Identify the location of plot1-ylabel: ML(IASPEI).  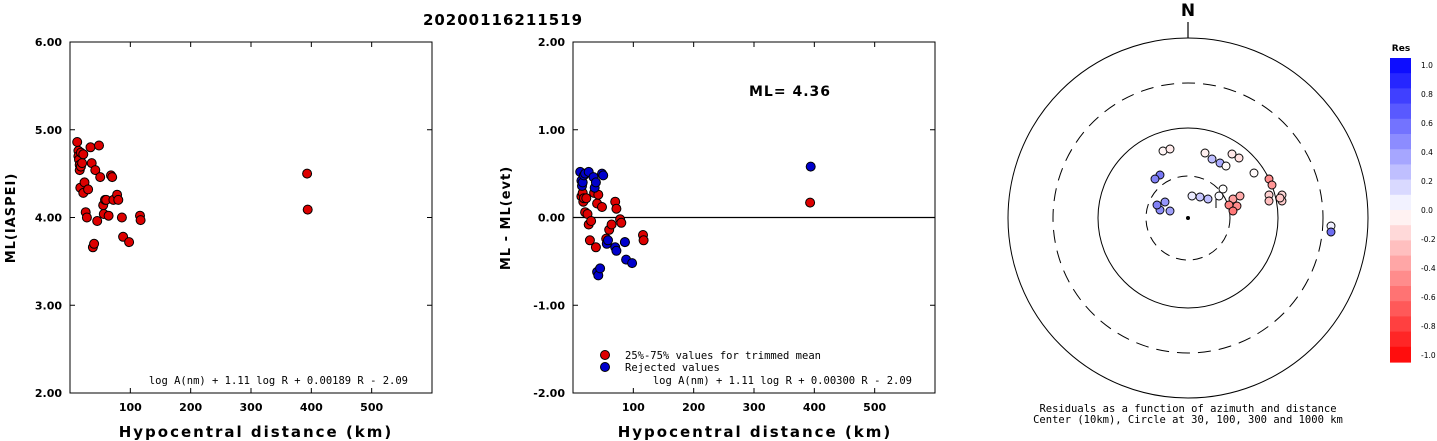
(11, 218).